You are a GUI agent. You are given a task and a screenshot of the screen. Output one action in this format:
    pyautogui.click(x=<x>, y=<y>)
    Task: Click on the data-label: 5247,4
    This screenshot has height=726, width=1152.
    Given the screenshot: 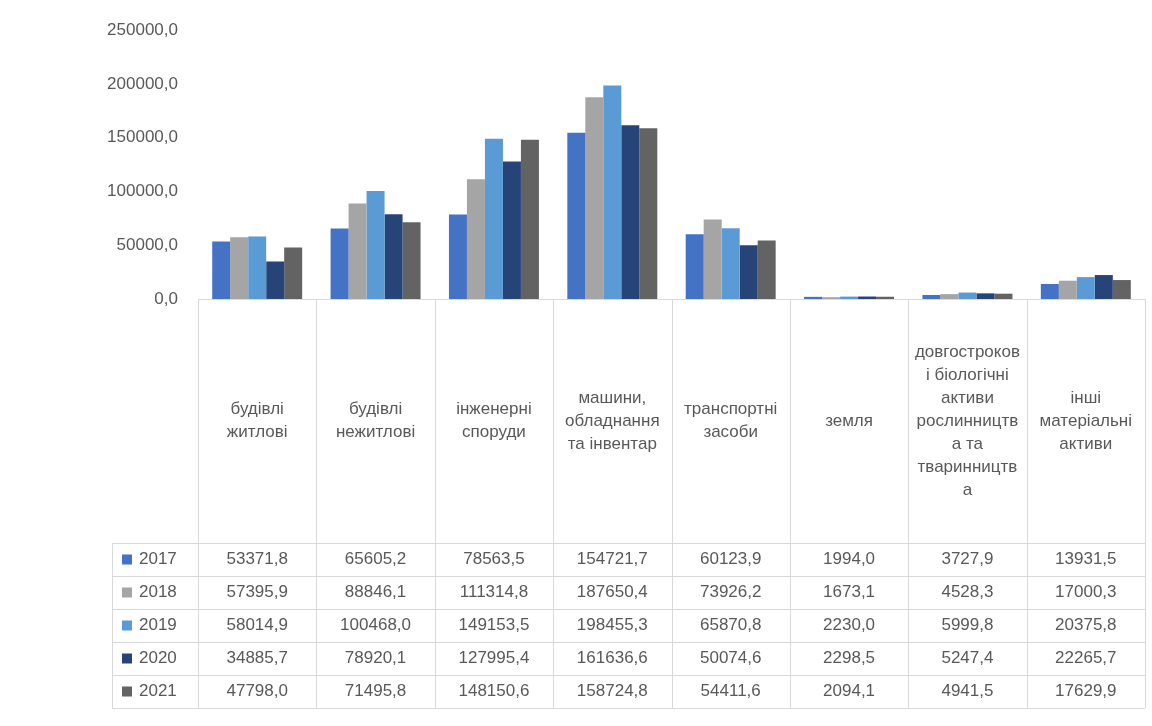 What is the action you would take?
    pyautogui.click(x=967, y=658)
    